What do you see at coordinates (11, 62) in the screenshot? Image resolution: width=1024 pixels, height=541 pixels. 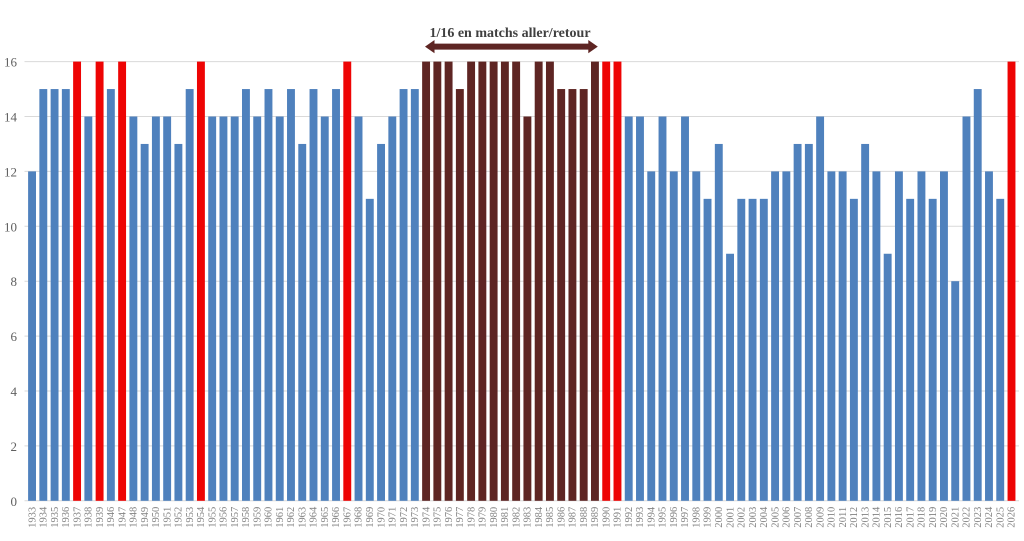 I see `svg-text: 16` at bounding box center [11, 62].